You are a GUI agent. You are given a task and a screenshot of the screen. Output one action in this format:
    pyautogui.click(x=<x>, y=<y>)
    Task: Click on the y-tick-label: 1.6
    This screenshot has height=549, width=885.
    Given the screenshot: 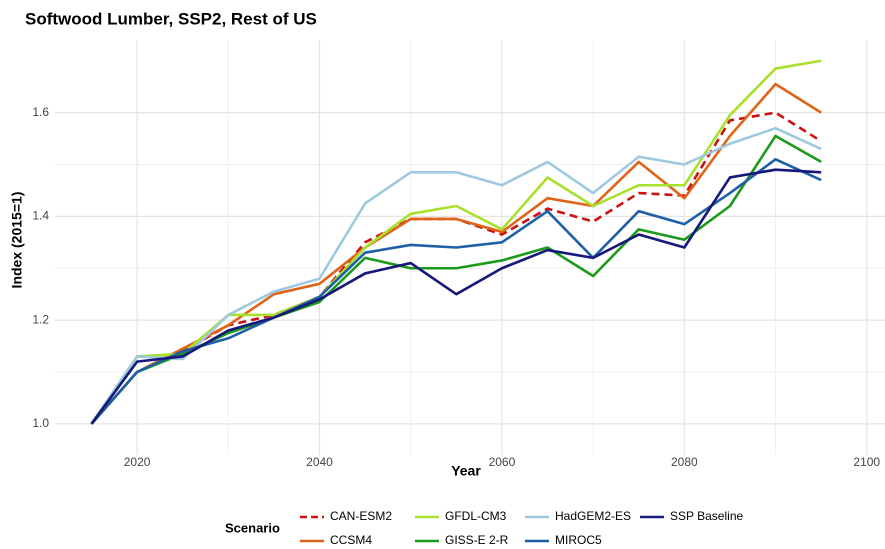 What is the action you would take?
    pyautogui.click(x=40, y=112)
    